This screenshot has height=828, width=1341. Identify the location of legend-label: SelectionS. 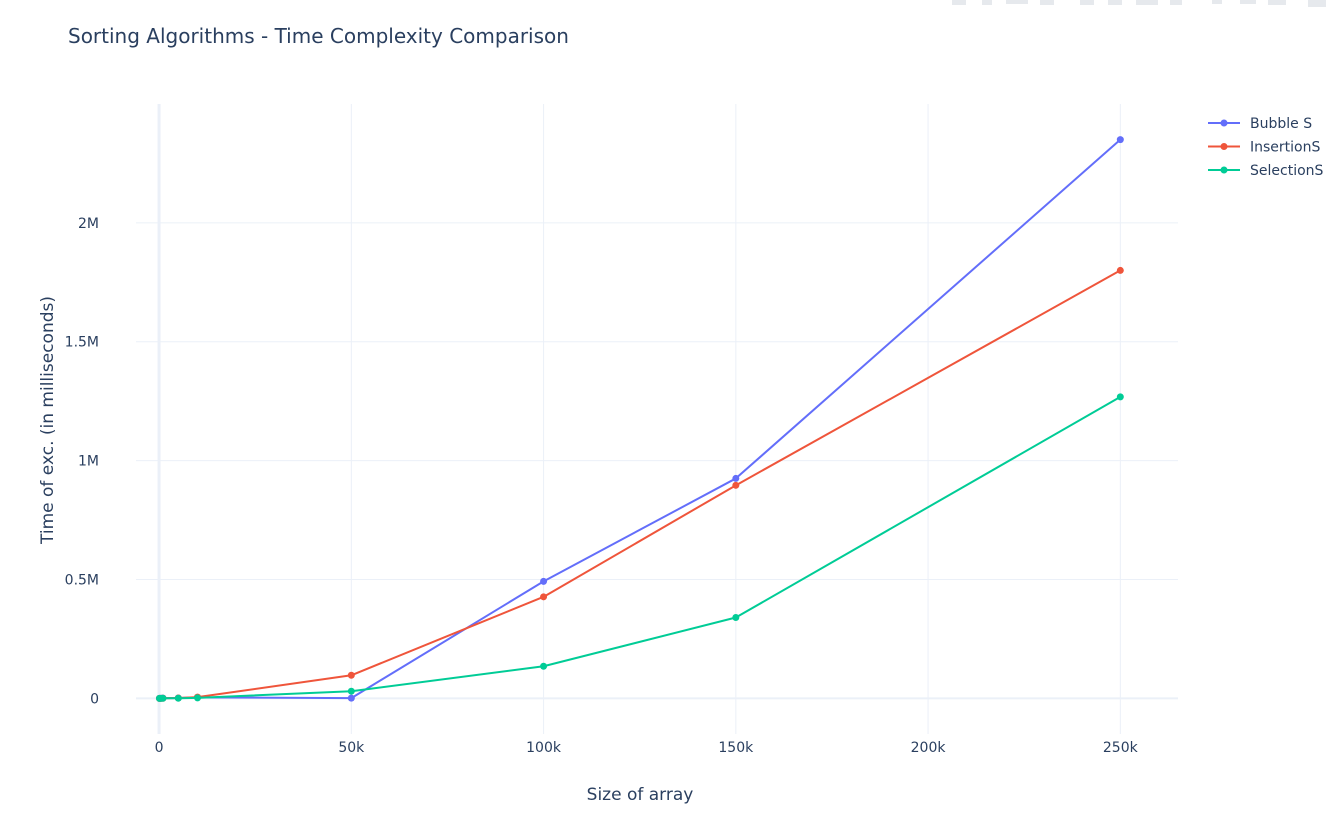
(1287, 171).